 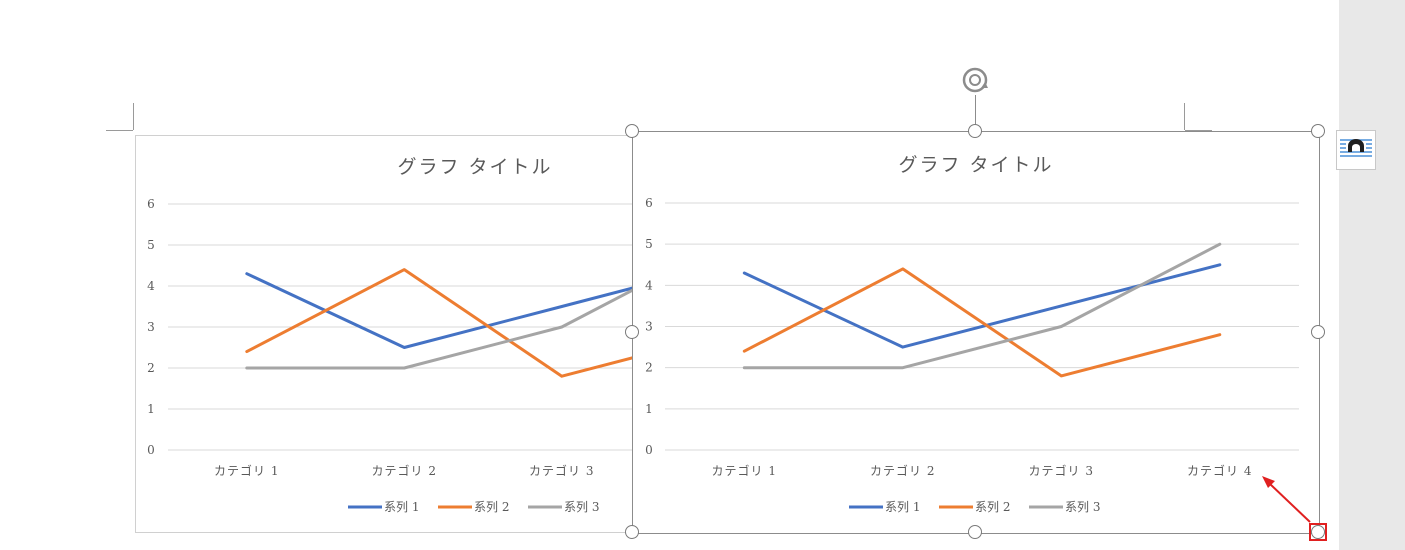 I want to click on resize-handle-top-left, so click(x=632, y=131).